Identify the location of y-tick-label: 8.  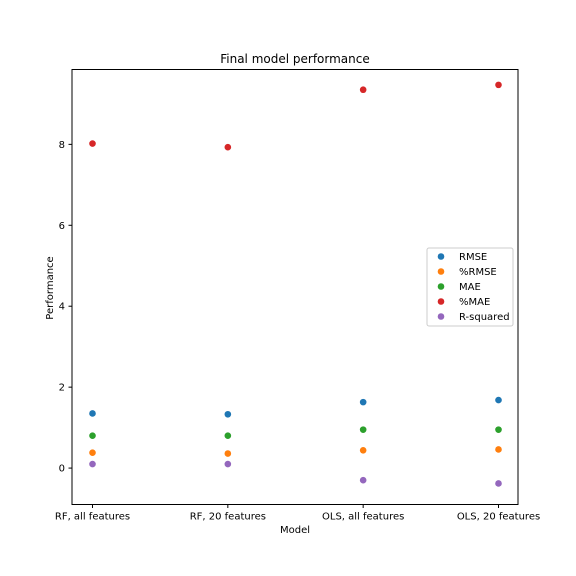
(62, 145).